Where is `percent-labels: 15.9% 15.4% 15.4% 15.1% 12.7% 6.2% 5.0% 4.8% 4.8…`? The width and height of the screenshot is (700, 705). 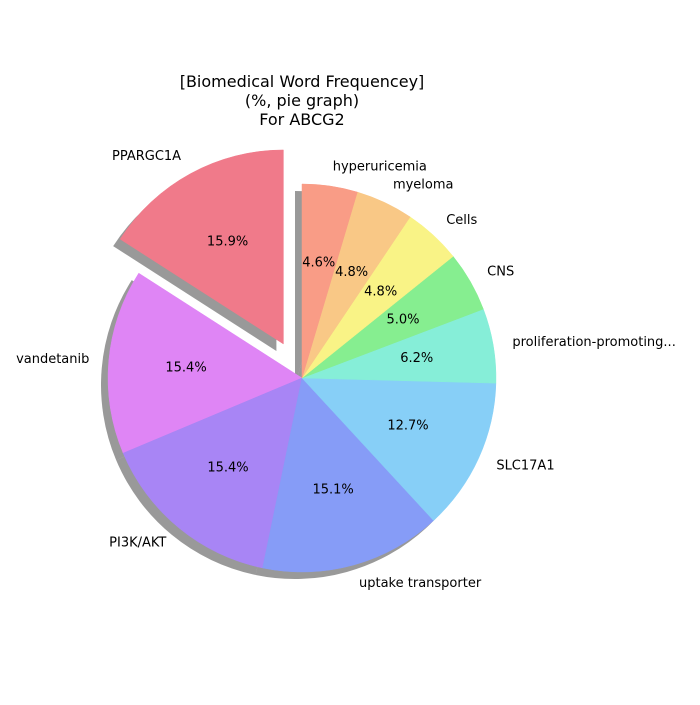
percent-labels: 15.9% 15.4% 15.4% 15.1% 12.7% 6.2% 5.0% 4.8% 4.8… is located at coordinates (299, 365).